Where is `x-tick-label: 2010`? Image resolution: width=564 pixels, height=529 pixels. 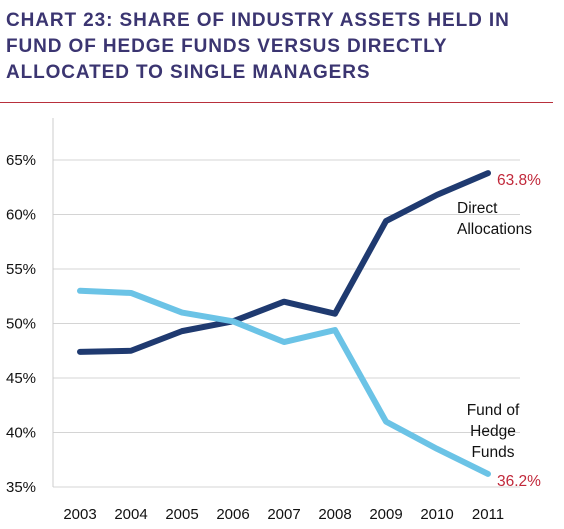
x-tick-label: 2010 is located at coordinates (436, 514).